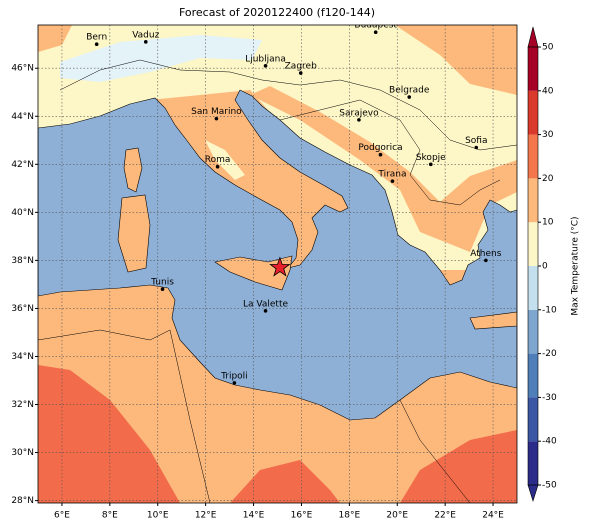 The height and width of the screenshot is (529, 592). Describe the element at coordinates (145, 35) in the screenshot. I see `city-label: Vaduz` at that location.